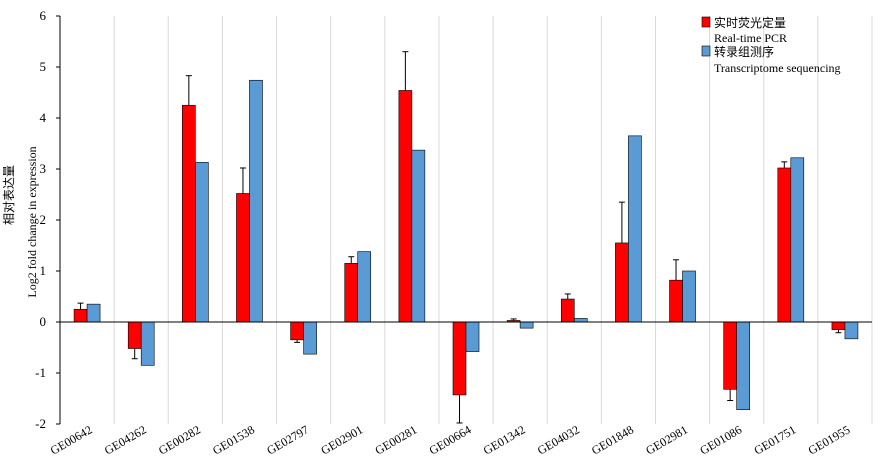  What do you see at coordinates (504, 439) in the screenshot?
I see `x-tick-label: GE01342` at bounding box center [504, 439].